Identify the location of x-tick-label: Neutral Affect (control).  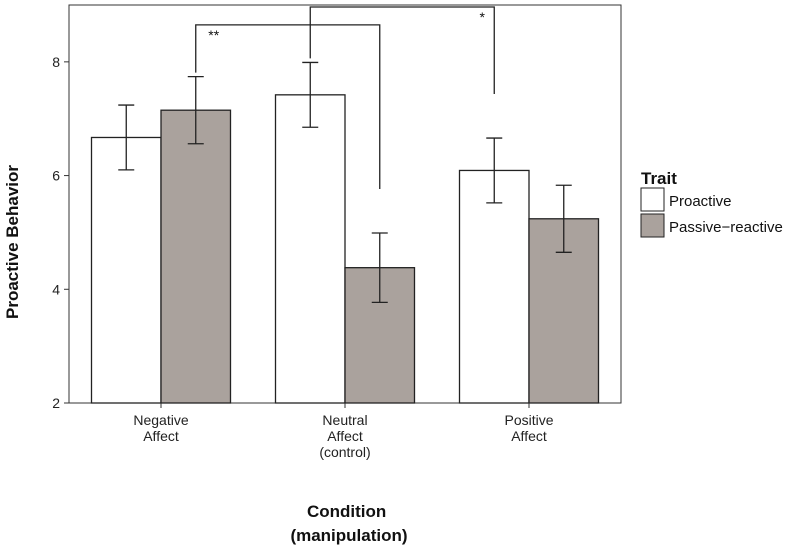
(344, 436).